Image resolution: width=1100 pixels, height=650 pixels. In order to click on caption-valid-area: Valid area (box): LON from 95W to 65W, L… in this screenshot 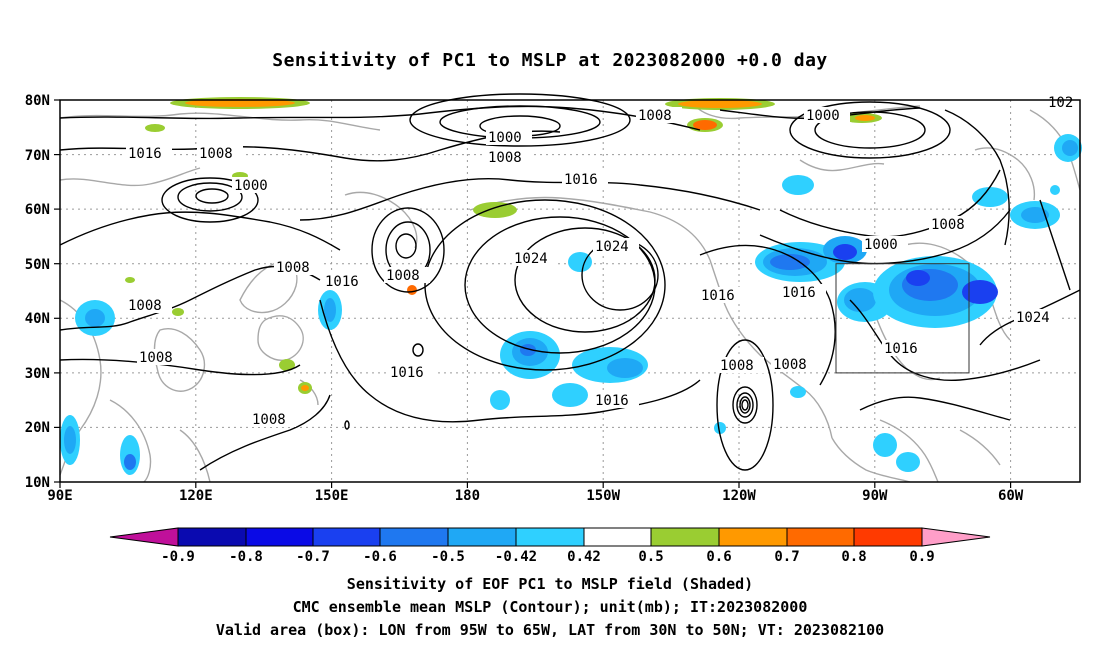, I will do `click(550, 630)`.